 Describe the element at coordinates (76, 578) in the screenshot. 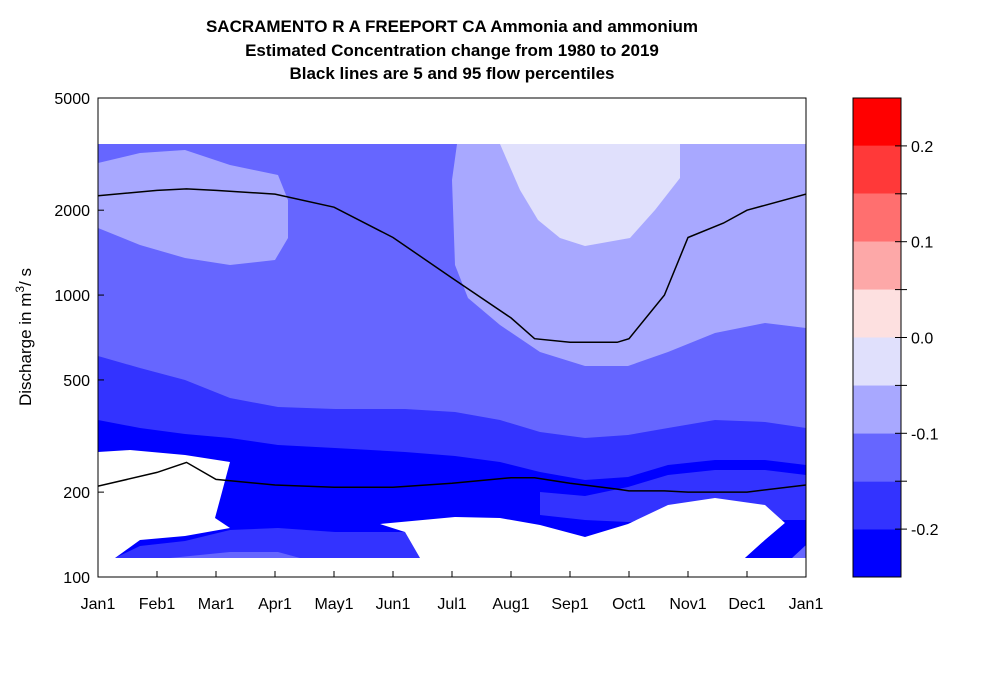

I see `y-tick-label: 100` at that location.